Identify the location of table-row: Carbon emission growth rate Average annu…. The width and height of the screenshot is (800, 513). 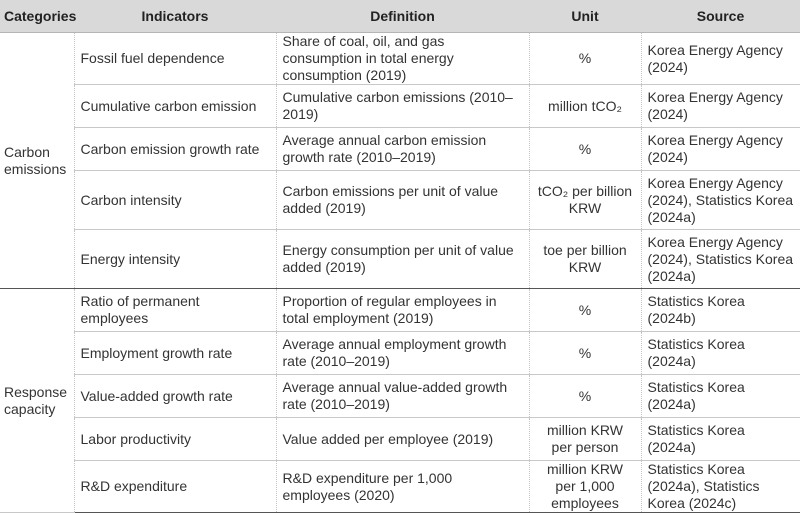
(400, 149).